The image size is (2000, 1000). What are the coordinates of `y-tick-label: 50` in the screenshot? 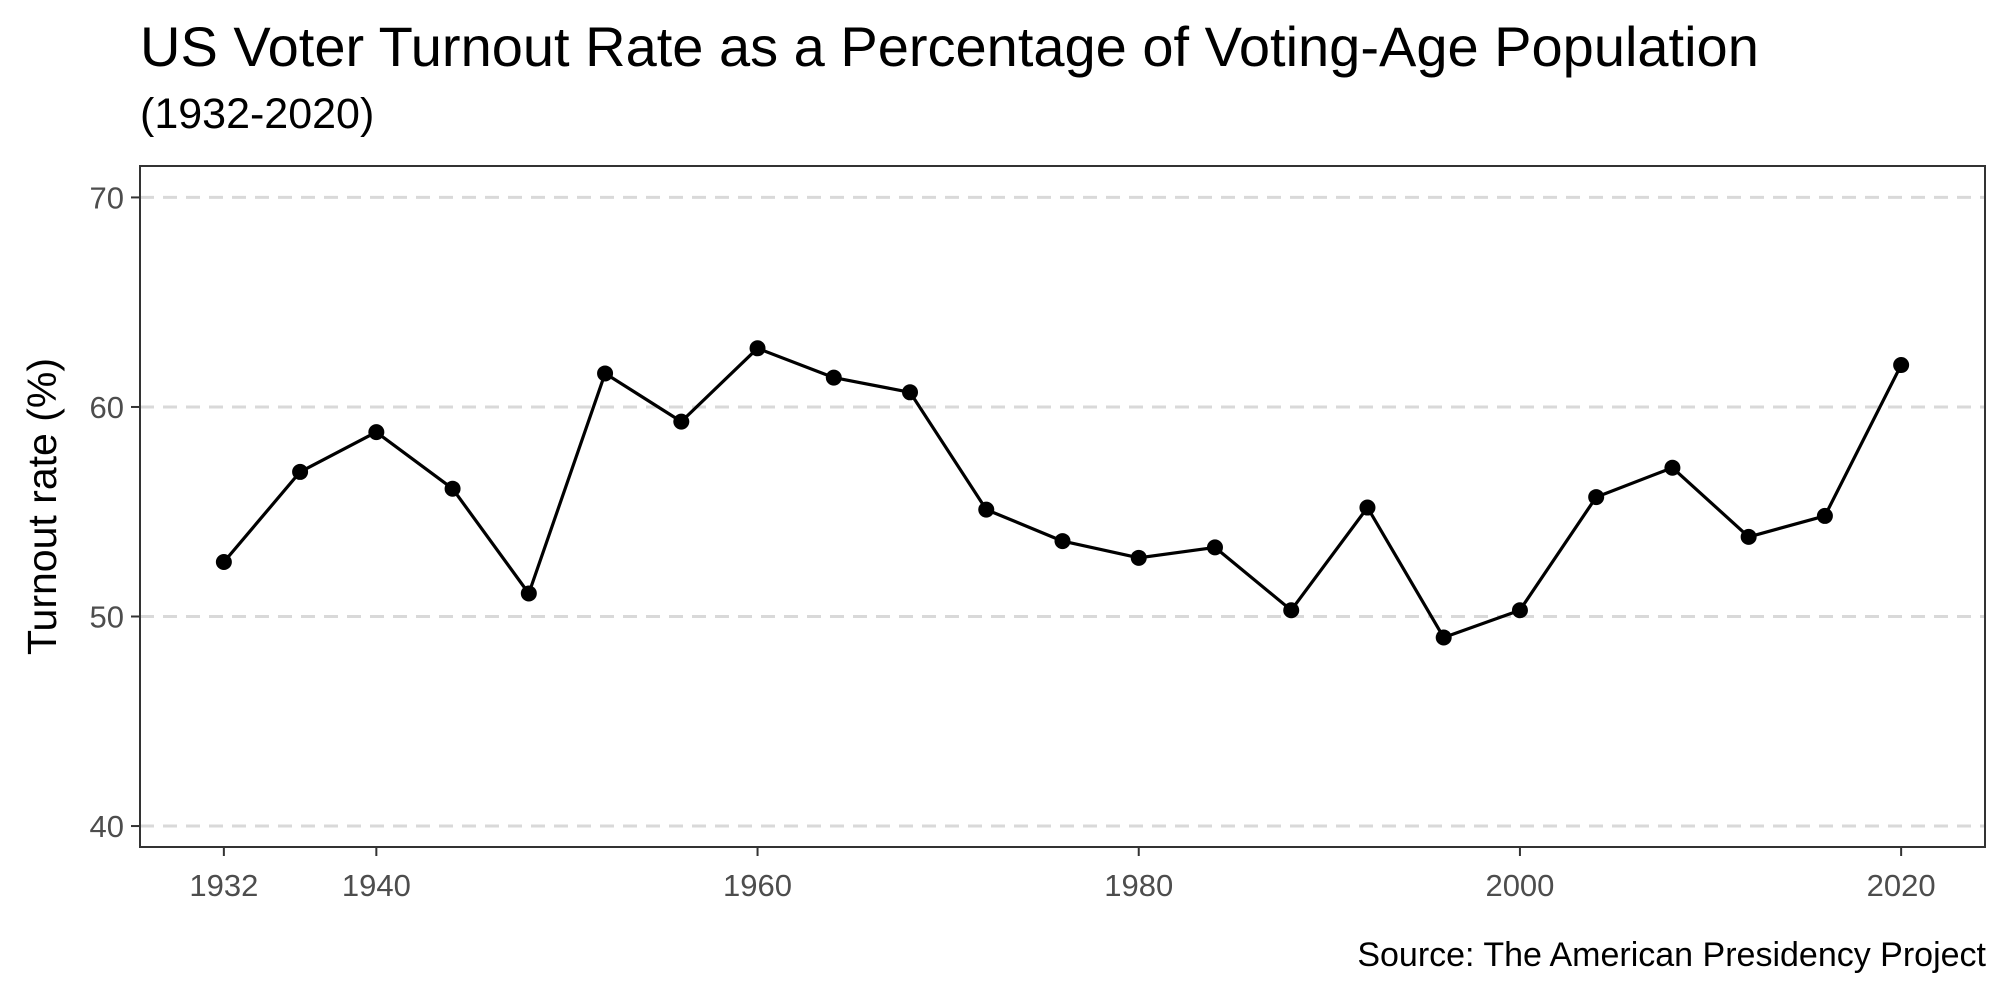 It's located at (107, 617).